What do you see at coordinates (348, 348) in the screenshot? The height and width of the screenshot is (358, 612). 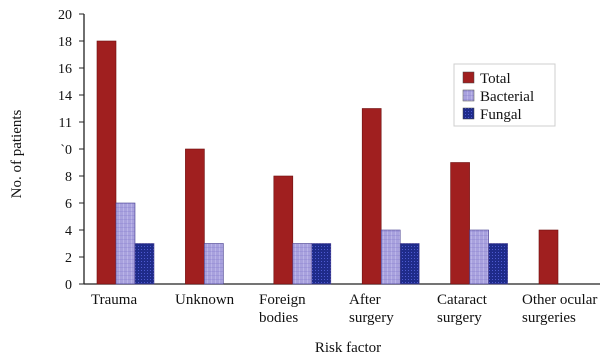 I see `x-axis-title: Risk factor` at bounding box center [348, 348].